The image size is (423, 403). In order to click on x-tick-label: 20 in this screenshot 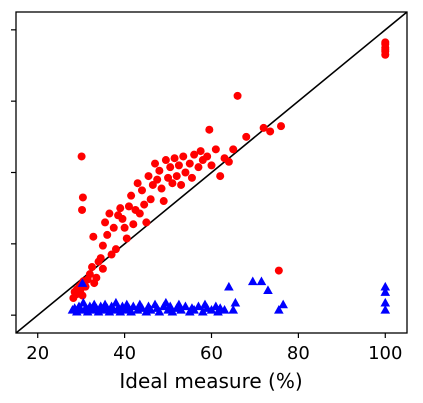, I will do `click(37, 353)`.